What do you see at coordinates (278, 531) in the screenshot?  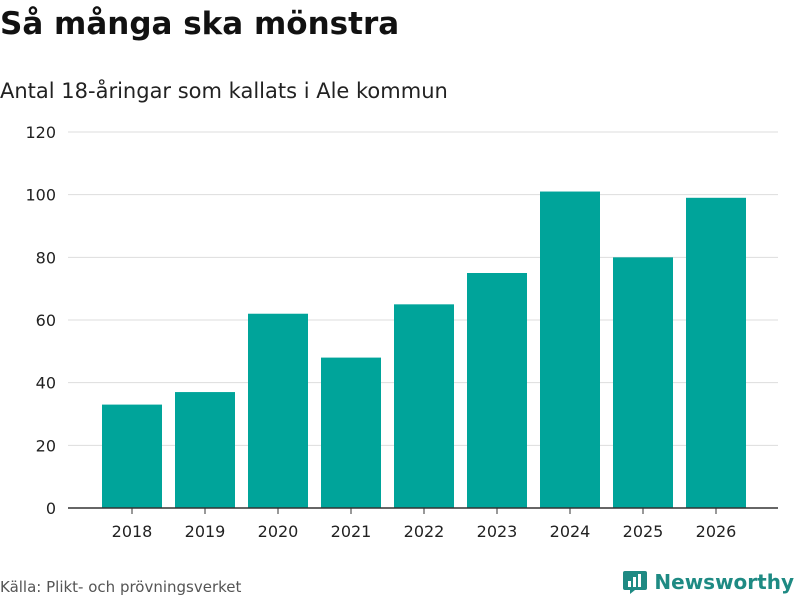 I see `x-tick-label: 2020` at bounding box center [278, 531].